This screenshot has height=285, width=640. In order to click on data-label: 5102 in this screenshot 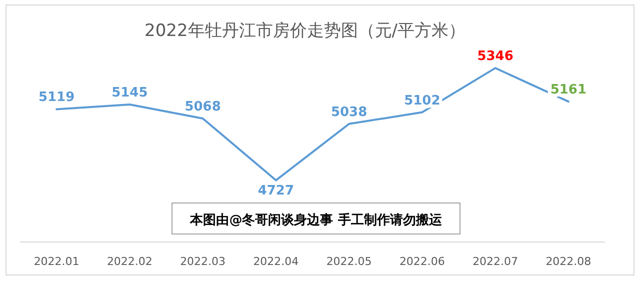, I will do `click(422, 100)`.